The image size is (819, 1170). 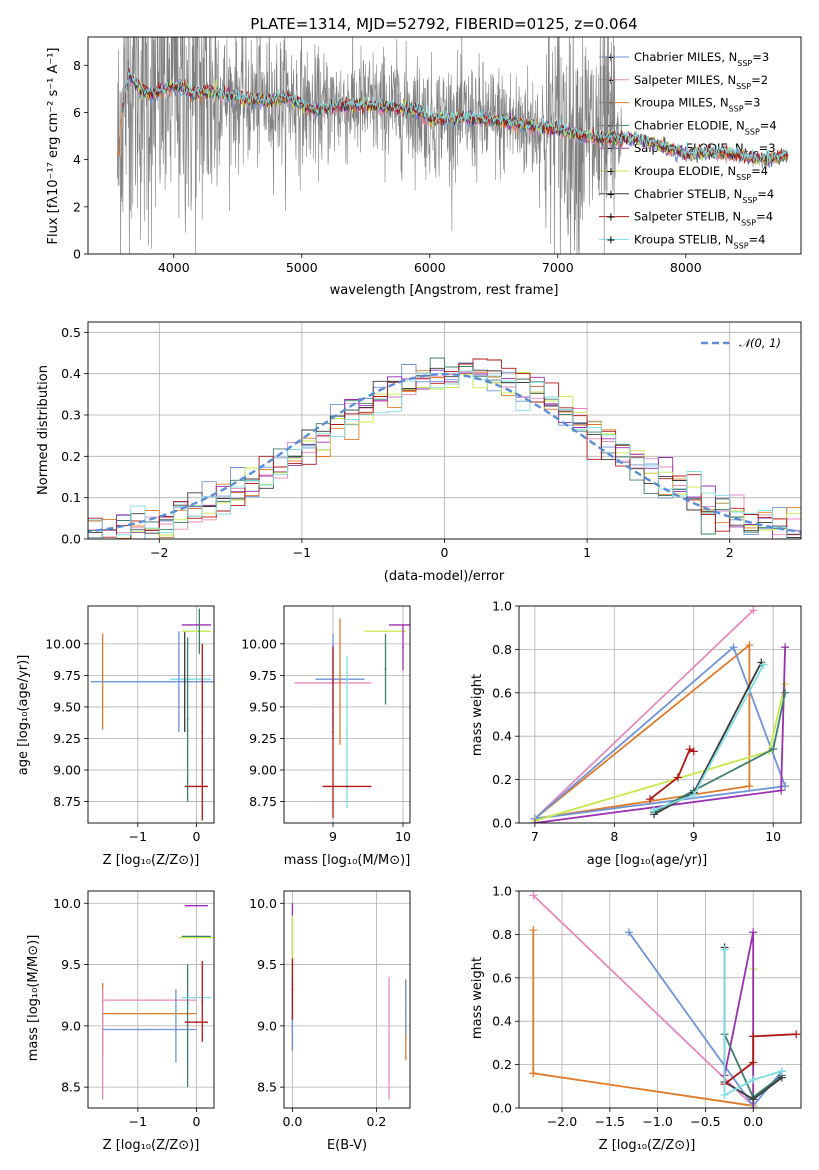 I want to click on age_vs_mass-plot-area: 9 10 8.75 9.00 9.25 9.50 9.75 10.00, so click(x=326, y=724).